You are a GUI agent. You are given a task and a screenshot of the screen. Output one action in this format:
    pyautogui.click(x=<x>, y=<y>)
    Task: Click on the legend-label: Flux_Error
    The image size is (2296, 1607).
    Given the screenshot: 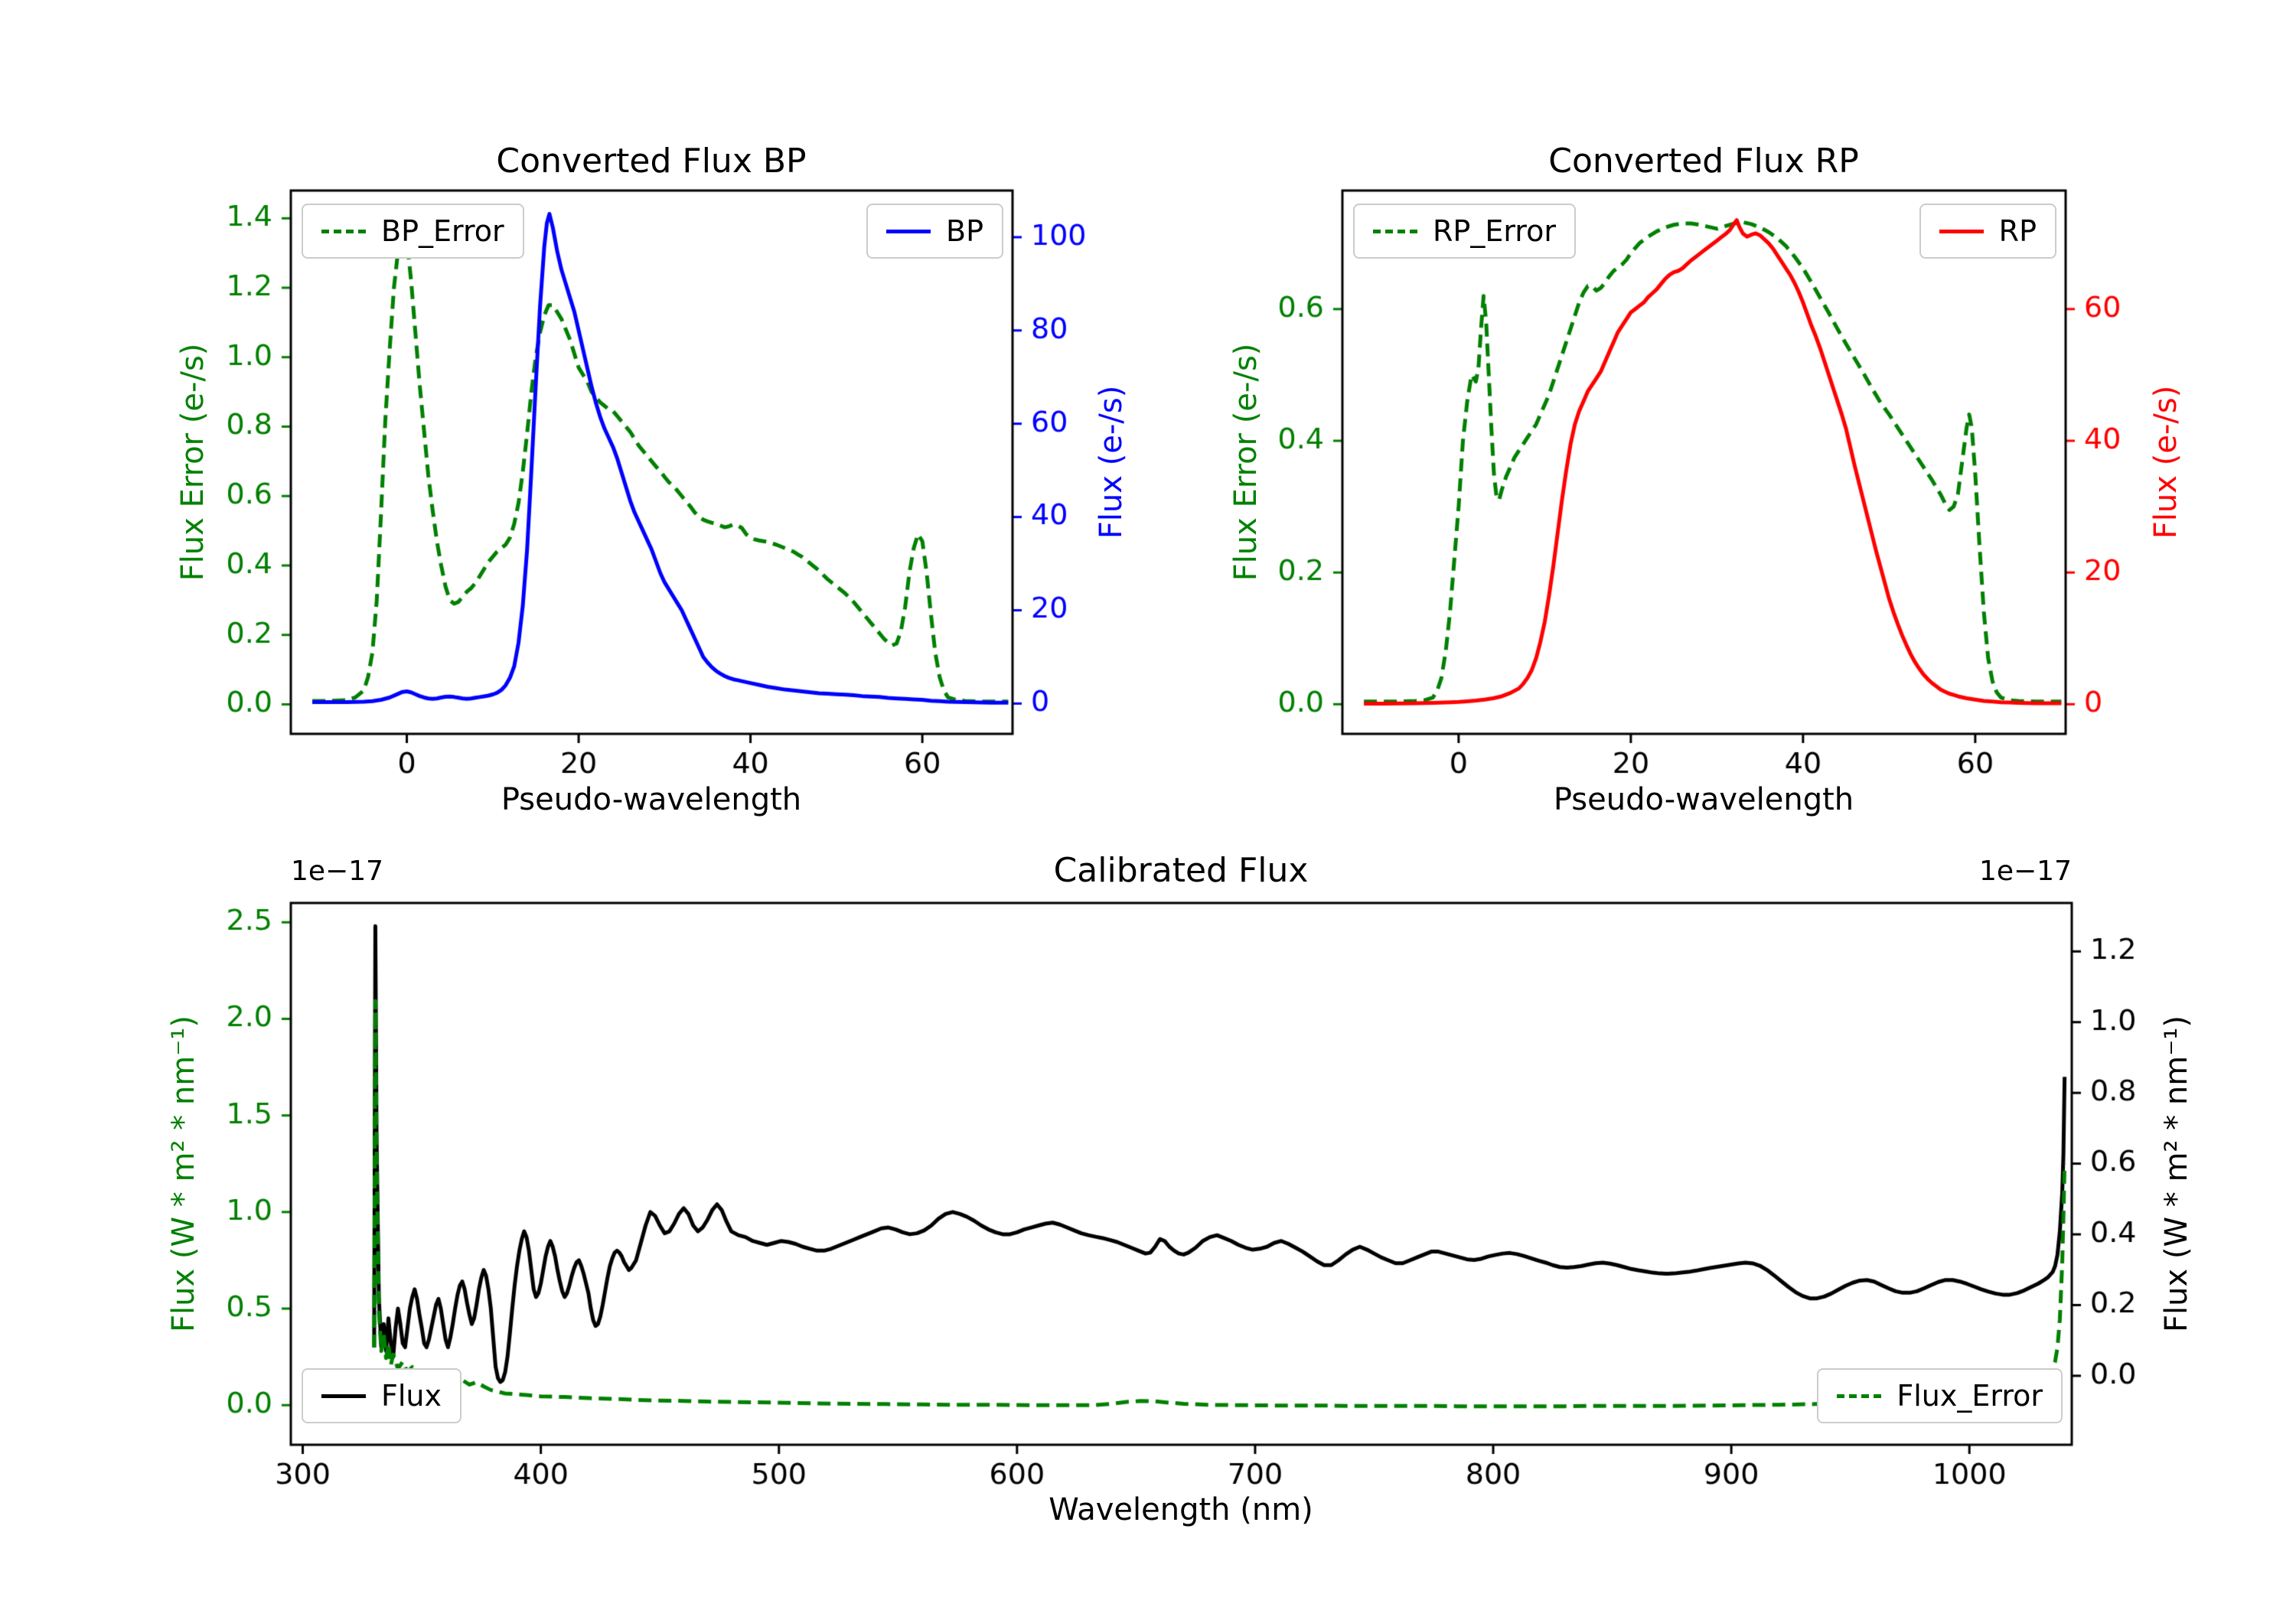 What is the action you would take?
    pyautogui.click(x=1969, y=1396)
    